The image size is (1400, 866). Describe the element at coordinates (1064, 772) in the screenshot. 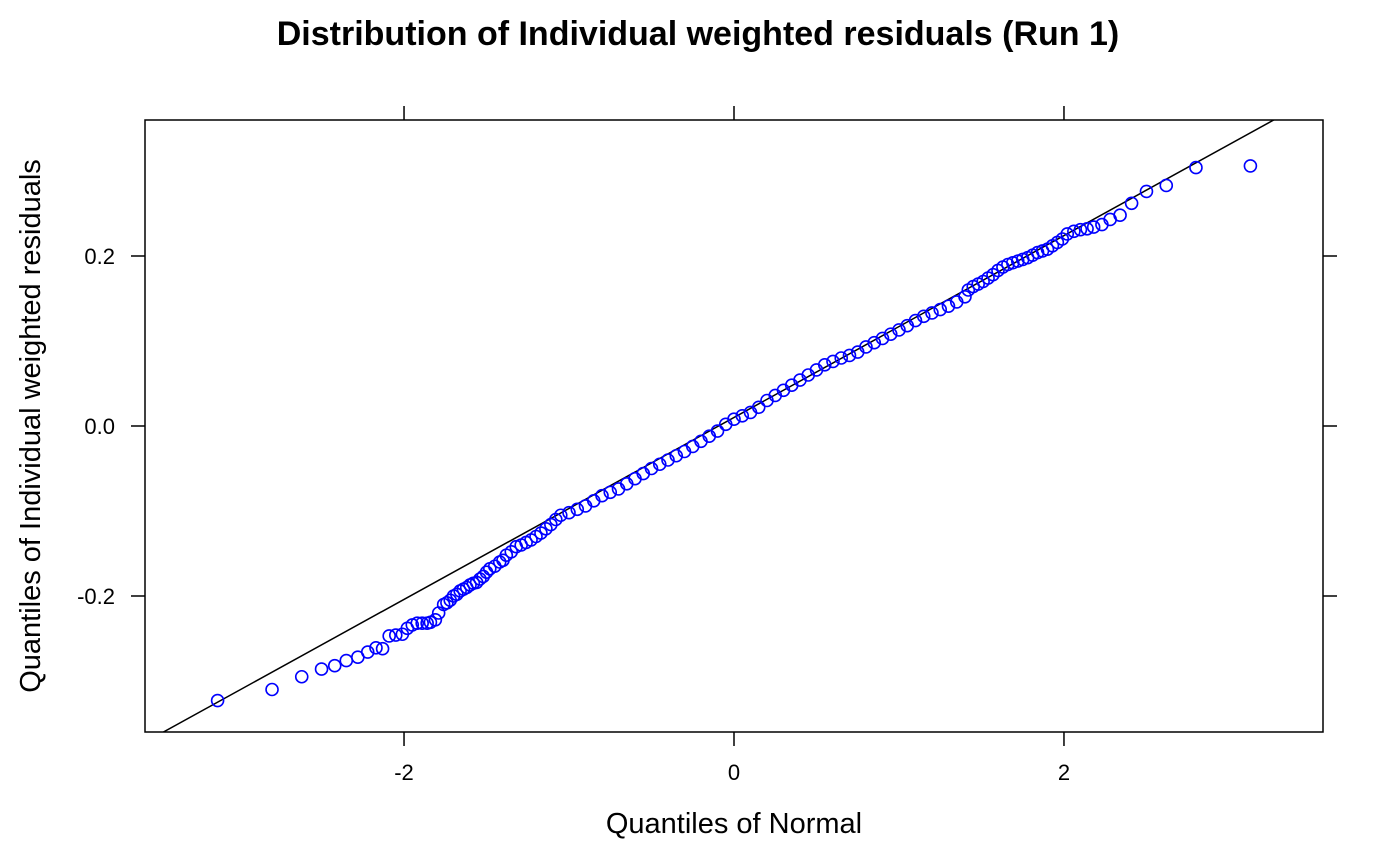

I see `x-tick-label: 2` at that location.